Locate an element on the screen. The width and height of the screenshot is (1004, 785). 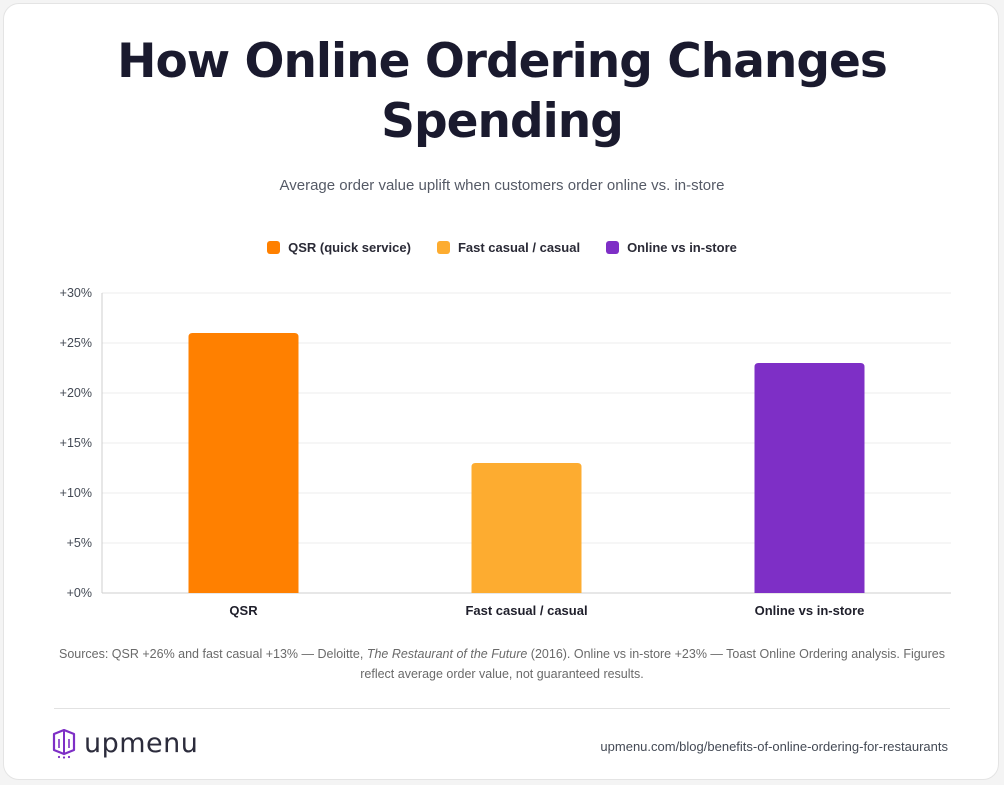
legend-item-online: Online vs in-store is located at coordinates (671, 247).